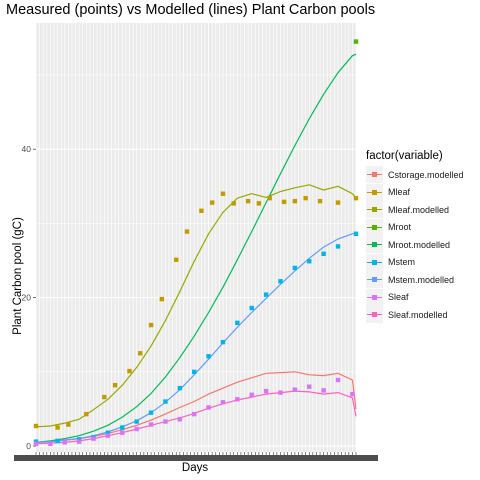  I want to click on x-tick-labels-overplotted, so click(196, 458).